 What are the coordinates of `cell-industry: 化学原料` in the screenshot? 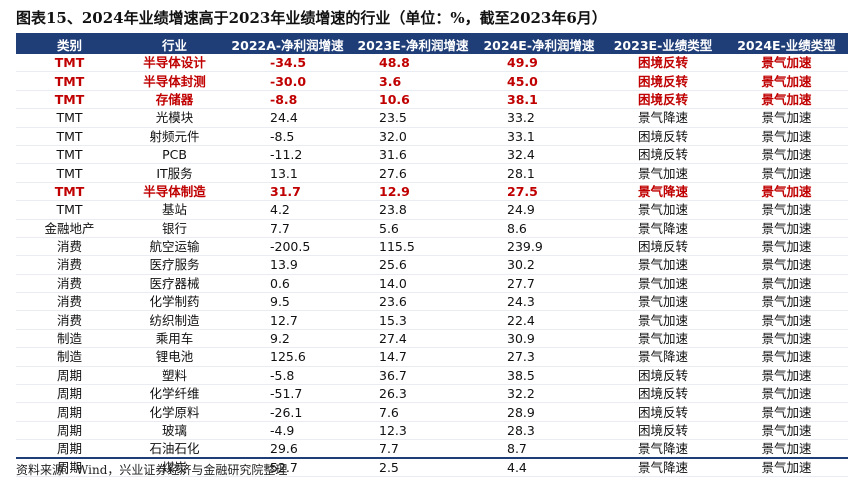 It's located at (174, 412).